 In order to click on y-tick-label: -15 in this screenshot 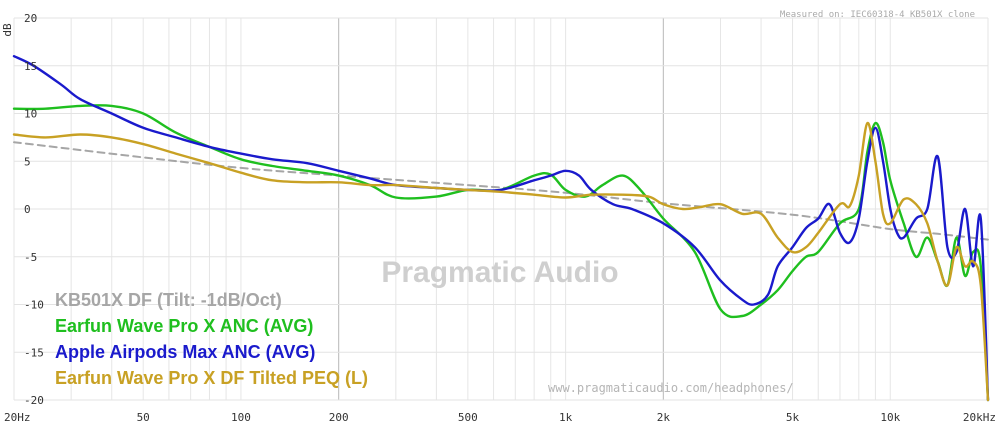, I will do `click(34, 352)`.